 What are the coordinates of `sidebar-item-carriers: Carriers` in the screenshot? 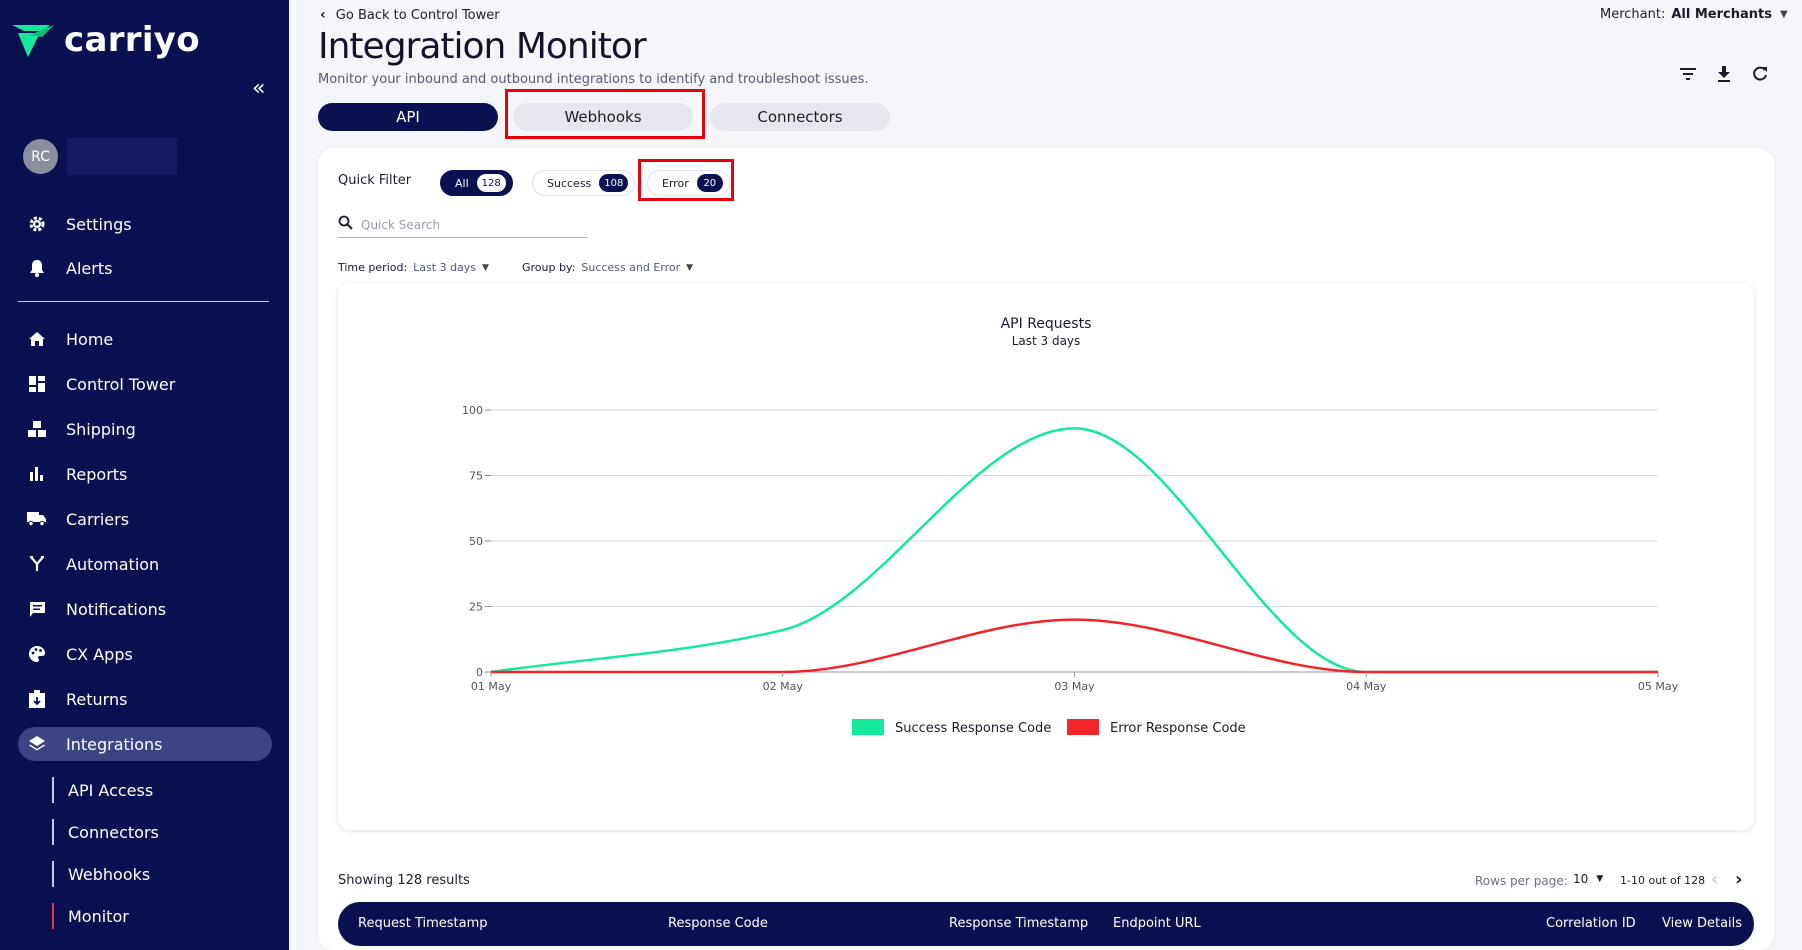 It's located at (145, 519).